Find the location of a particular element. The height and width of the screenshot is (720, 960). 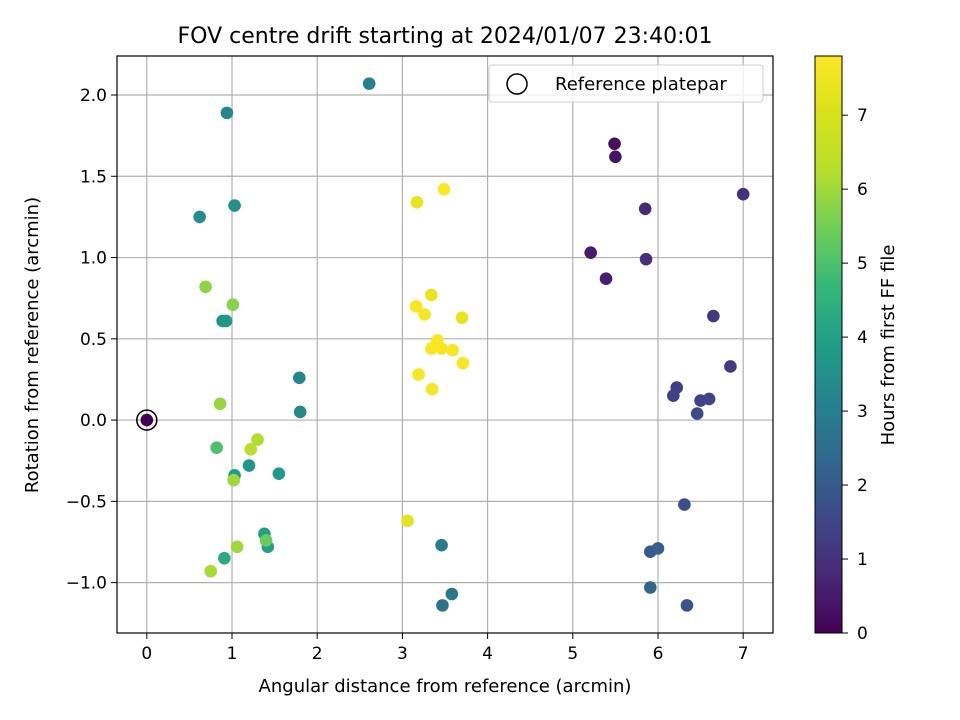

colorbar-tick-label: 3 is located at coordinates (862, 412).